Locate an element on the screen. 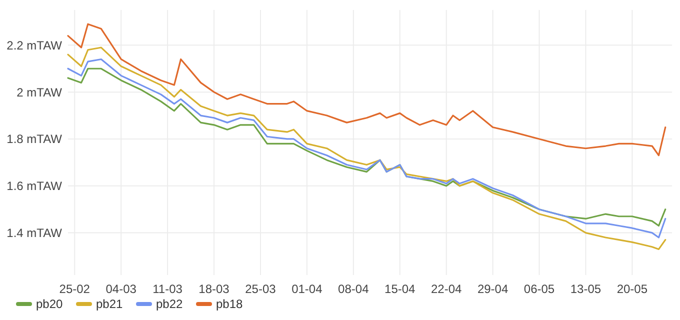 The width and height of the screenshot is (680, 320). x-tick-label: 20-05 is located at coordinates (632, 289).